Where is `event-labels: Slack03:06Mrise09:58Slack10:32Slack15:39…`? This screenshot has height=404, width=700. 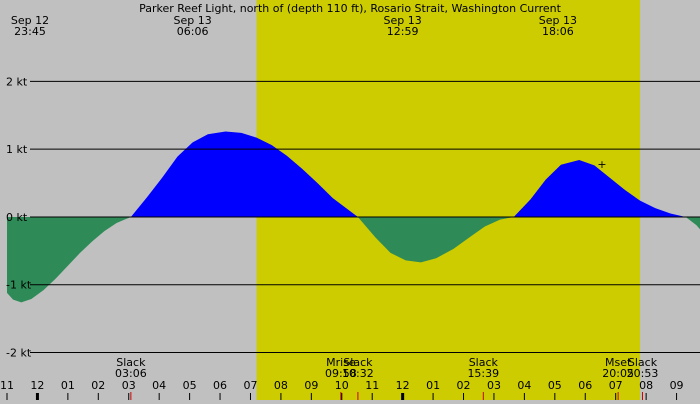
event-labels: Slack03:06Mrise09:58Slack10:32Slack15:39… is located at coordinates (386, 378).